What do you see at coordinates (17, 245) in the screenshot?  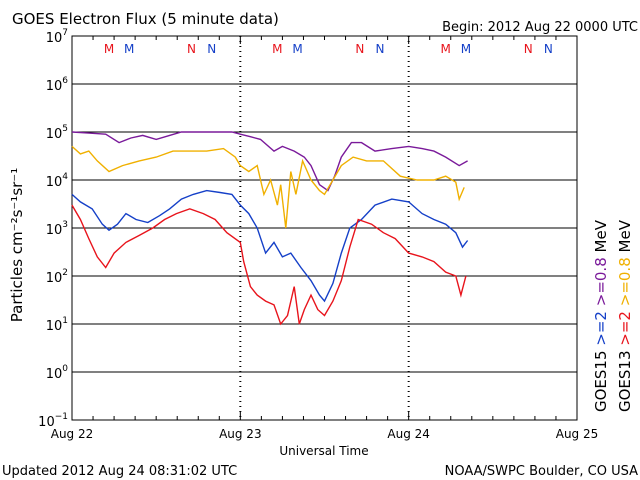 I see `y-axis-label: Particles cm⁻²s⁻¹sr⁻¹` at bounding box center [17, 245].